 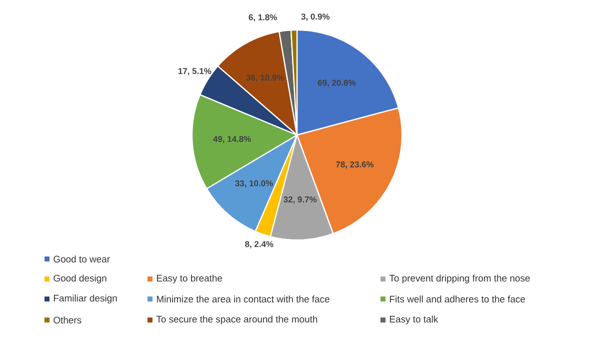 I want to click on legend-label: Easy to talk, so click(x=414, y=320).